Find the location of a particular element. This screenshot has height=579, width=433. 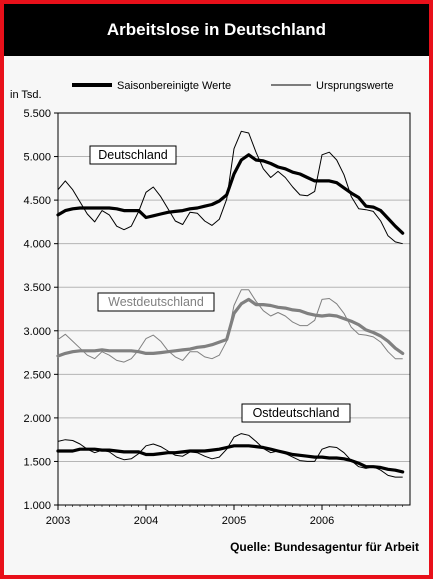

y-axis-label: in Tsd. is located at coordinates (26, 95).